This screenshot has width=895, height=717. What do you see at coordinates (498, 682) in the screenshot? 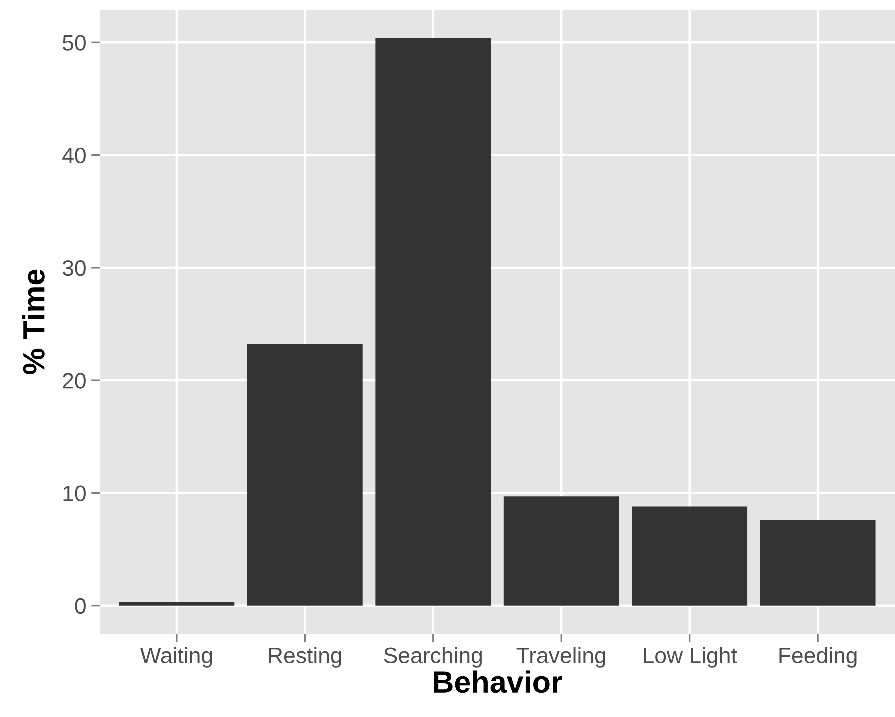
I see `x-axis-title: Behavior` at bounding box center [498, 682].